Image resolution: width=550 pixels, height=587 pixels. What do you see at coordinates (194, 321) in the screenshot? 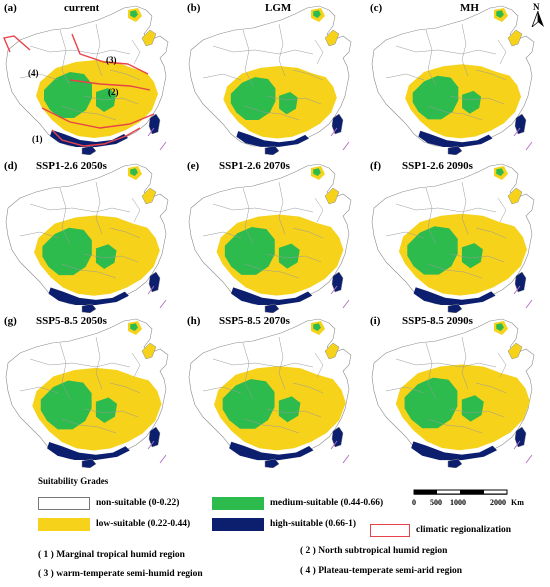
I see `panel-label: (h)` at bounding box center [194, 321].